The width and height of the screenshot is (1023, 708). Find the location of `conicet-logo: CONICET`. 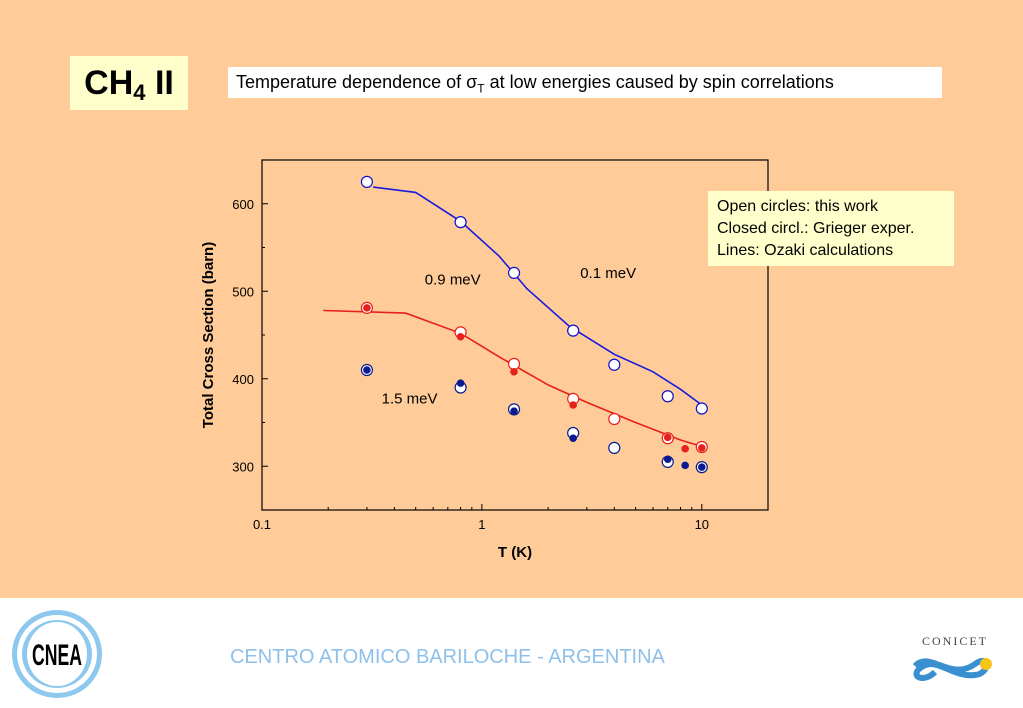

conicet-logo: CONICET is located at coordinates (952, 657).